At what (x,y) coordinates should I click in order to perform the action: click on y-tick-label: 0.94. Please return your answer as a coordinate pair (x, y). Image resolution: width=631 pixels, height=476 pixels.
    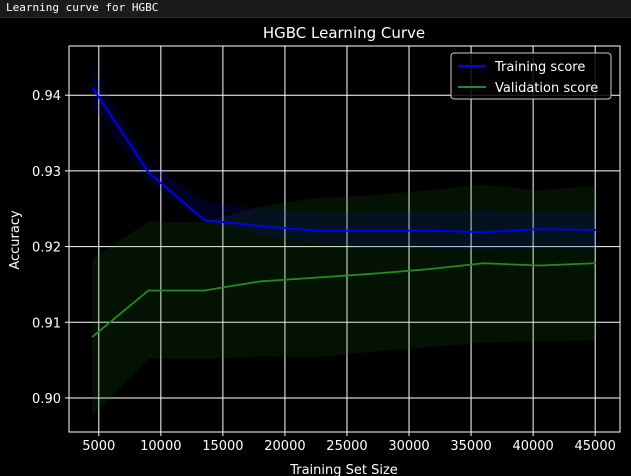
    Looking at the image, I should click on (46, 96).